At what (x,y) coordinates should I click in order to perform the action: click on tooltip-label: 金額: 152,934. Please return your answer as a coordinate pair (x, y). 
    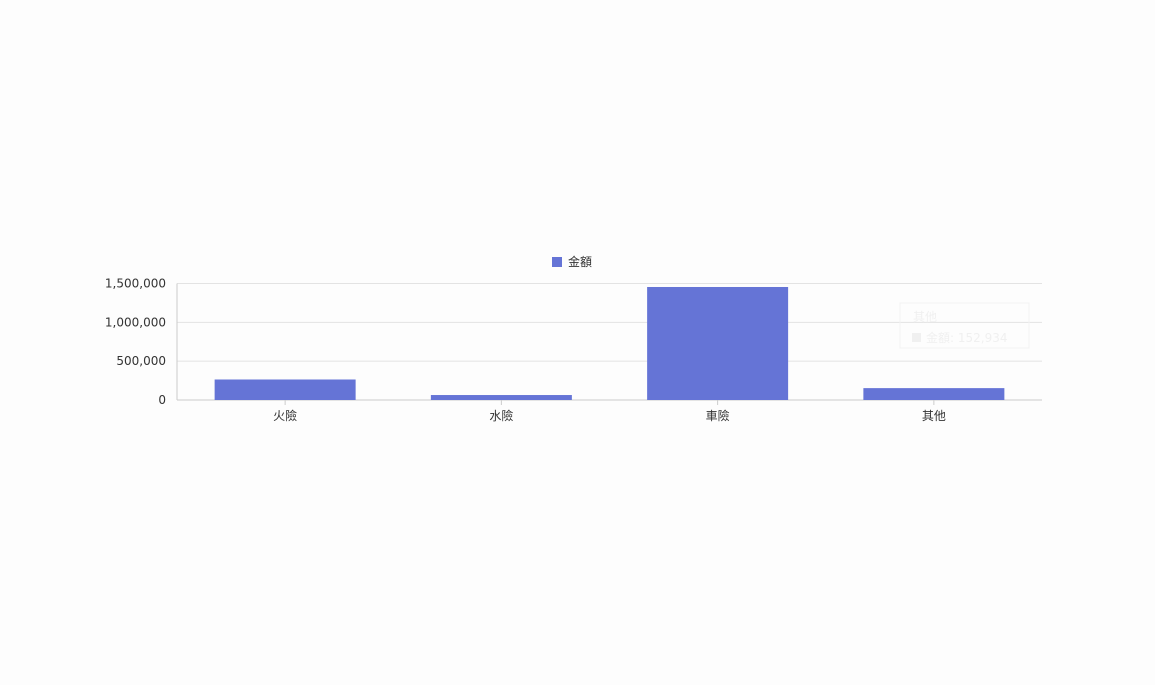
    Looking at the image, I should click on (966, 337).